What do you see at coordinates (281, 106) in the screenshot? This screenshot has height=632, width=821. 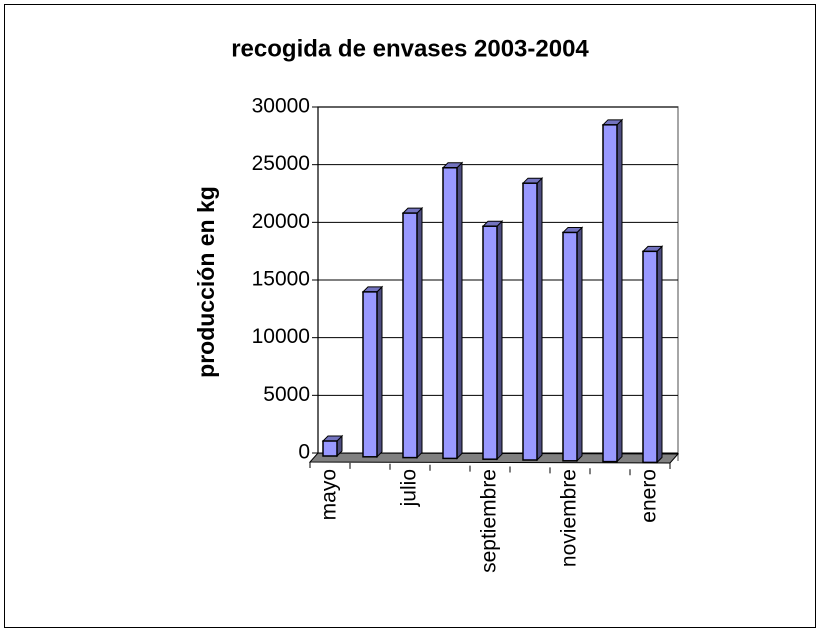 I see `y-tick-label: 30000` at bounding box center [281, 106].